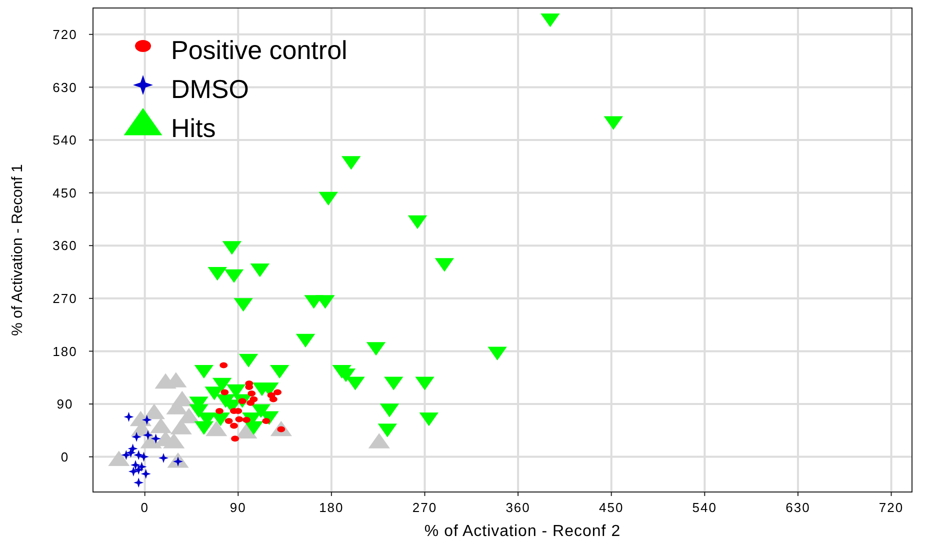  What do you see at coordinates (65, 140) in the screenshot?
I see `y-tick-label: 540` at bounding box center [65, 140].